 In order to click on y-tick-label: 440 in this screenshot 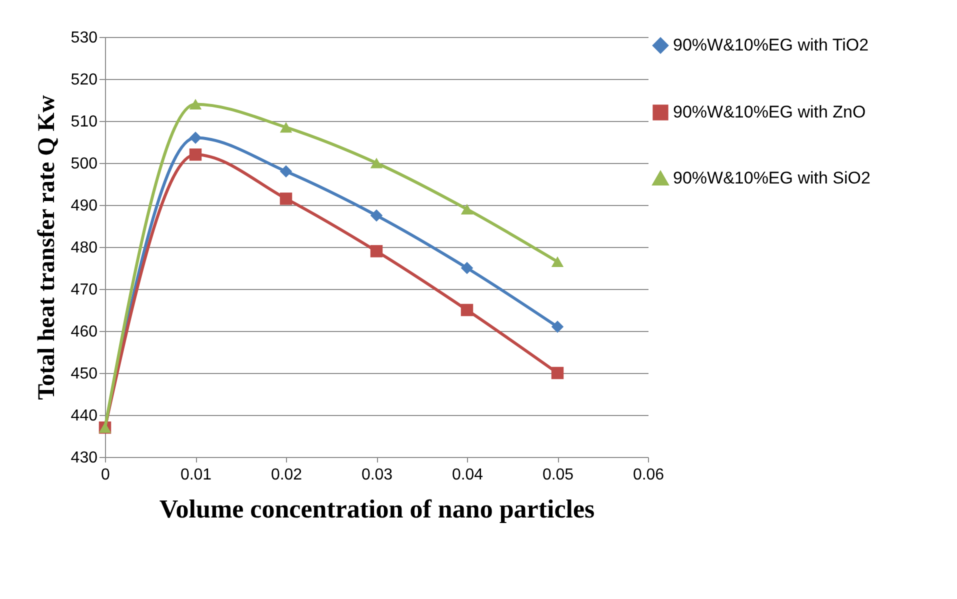, I will do `click(84, 416)`.